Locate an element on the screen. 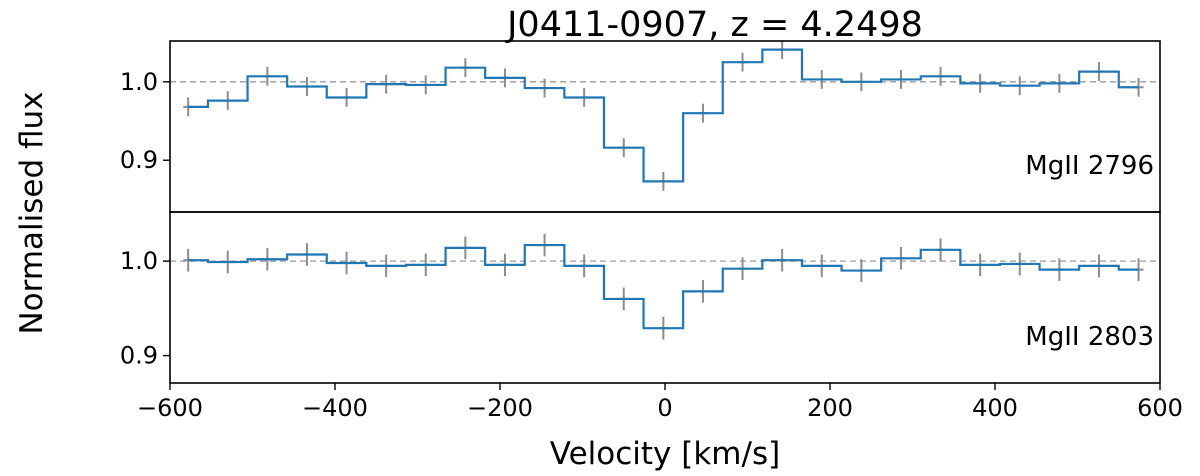 Image resolution: width=1200 pixels, height=476 pixels. chart-title: J0411-0907, z = 4.2498 is located at coordinates (714, 25).